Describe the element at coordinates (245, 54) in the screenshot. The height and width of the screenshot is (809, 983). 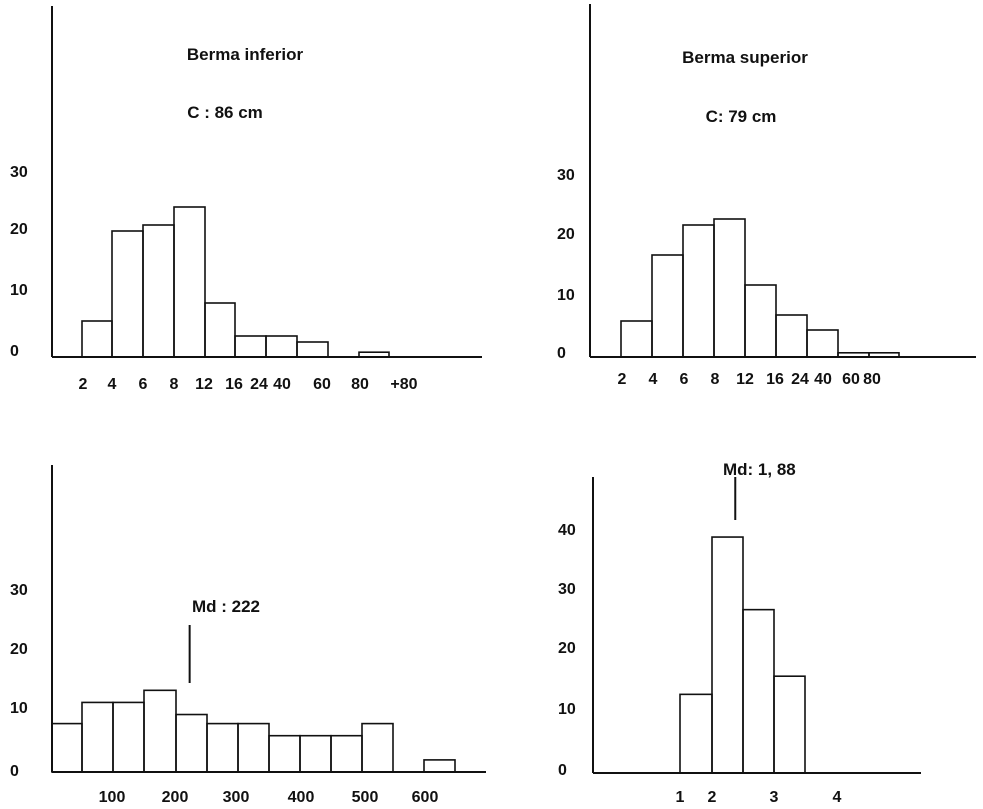
I see `chart-title: Berma inferior` at that location.